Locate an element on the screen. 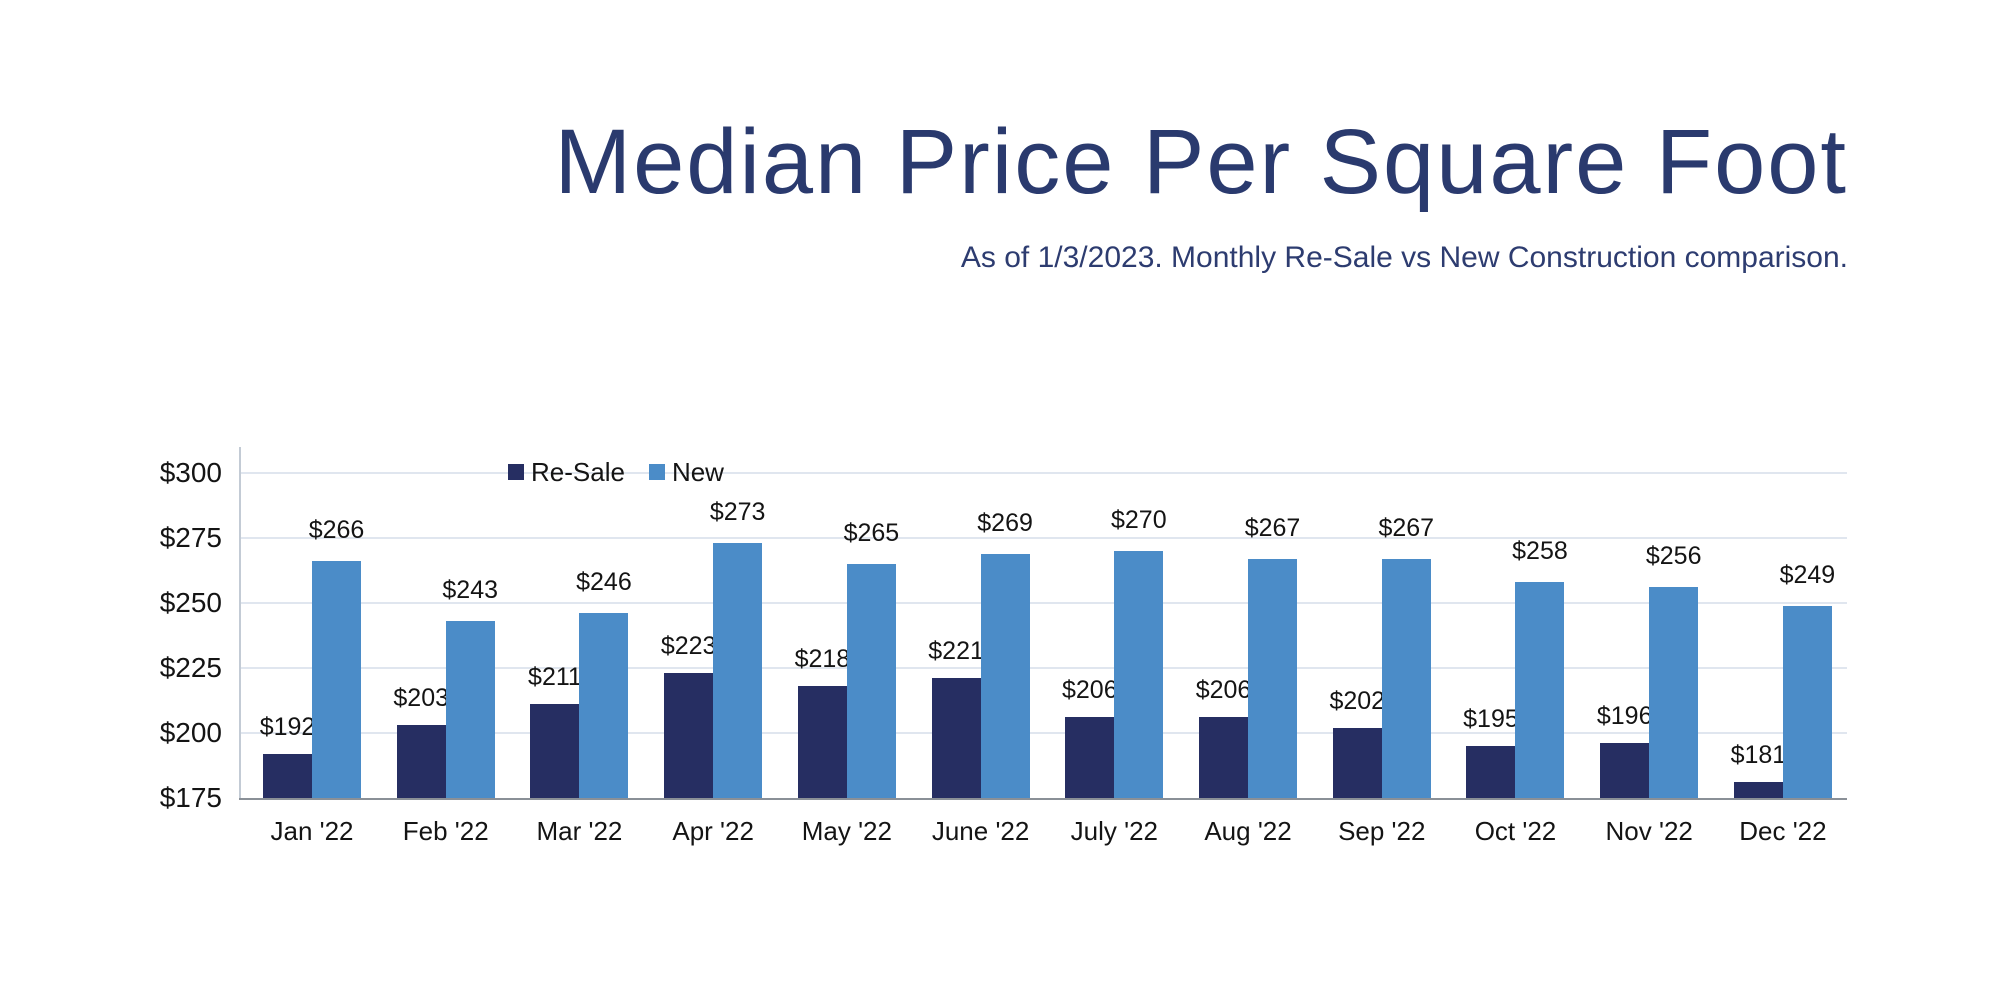 The height and width of the screenshot is (1000, 2000). bar-label-re-sale-dec-22: $181 is located at coordinates (1758, 755).